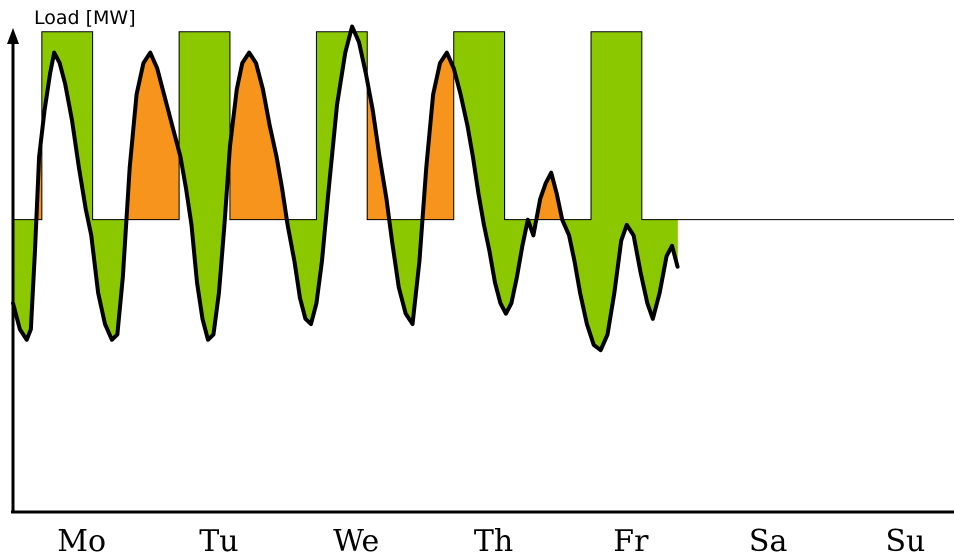  What do you see at coordinates (906, 540) in the screenshot?
I see `day-label-su: Su` at bounding box center [906, 540].